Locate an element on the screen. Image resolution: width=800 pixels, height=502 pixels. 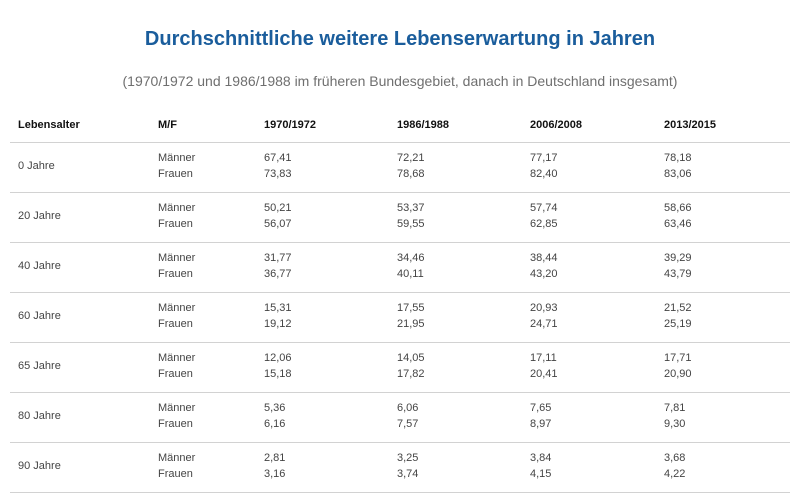
value-maenner-1986-1988: 3,25 is located at coordinates (408, 458).